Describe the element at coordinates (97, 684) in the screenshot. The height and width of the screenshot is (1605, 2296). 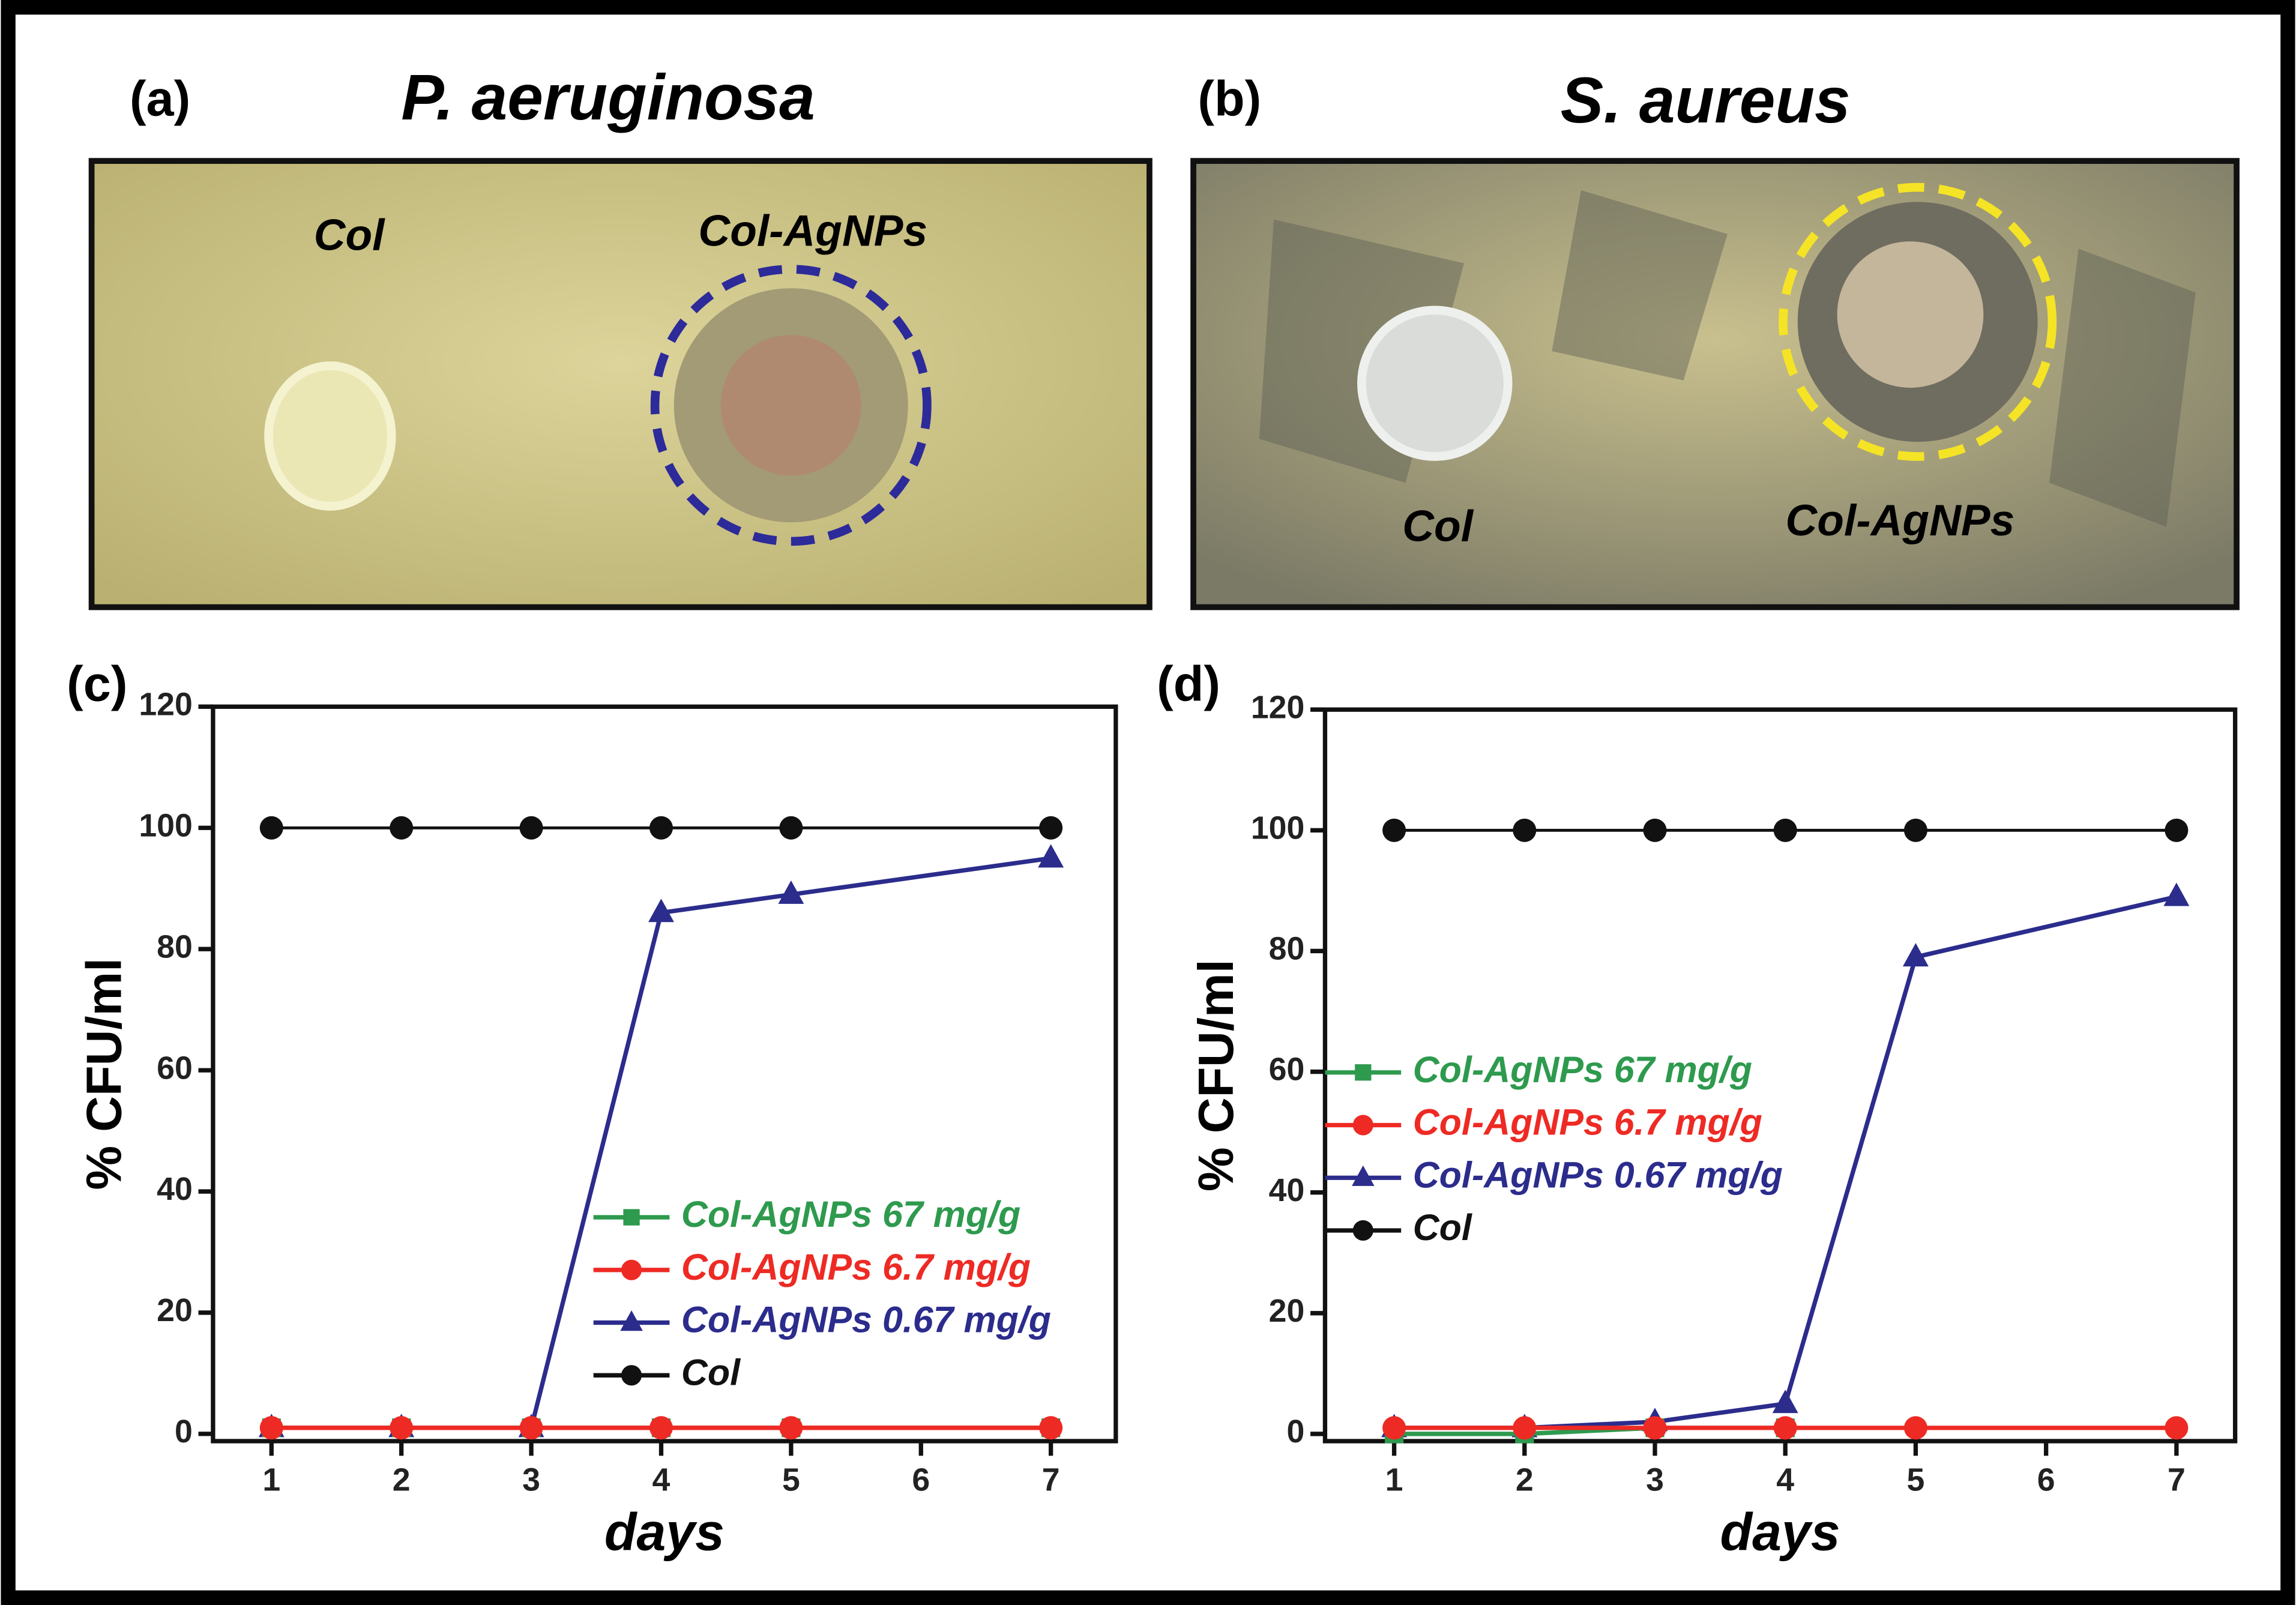
I see `panel-label: (c)` at that location.